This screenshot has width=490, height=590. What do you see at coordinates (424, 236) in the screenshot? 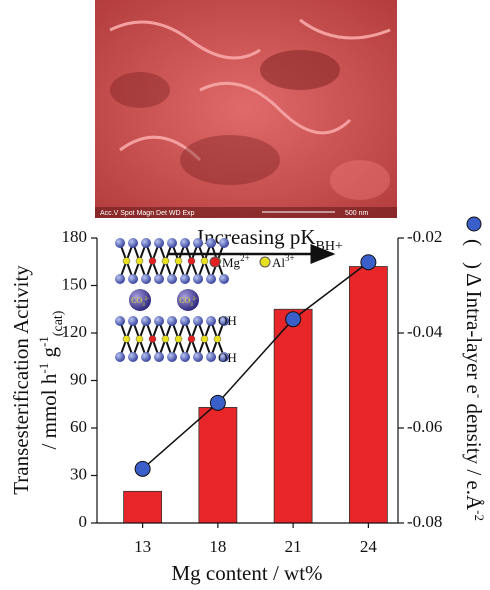
I see `y2-tick-label: -0.02` at bounding box center [424, 236].